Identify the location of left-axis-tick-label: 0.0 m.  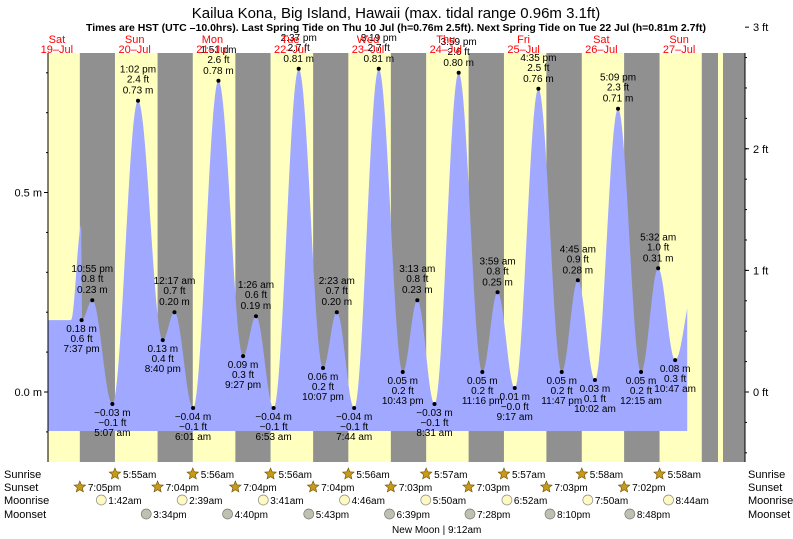
(28, 393).